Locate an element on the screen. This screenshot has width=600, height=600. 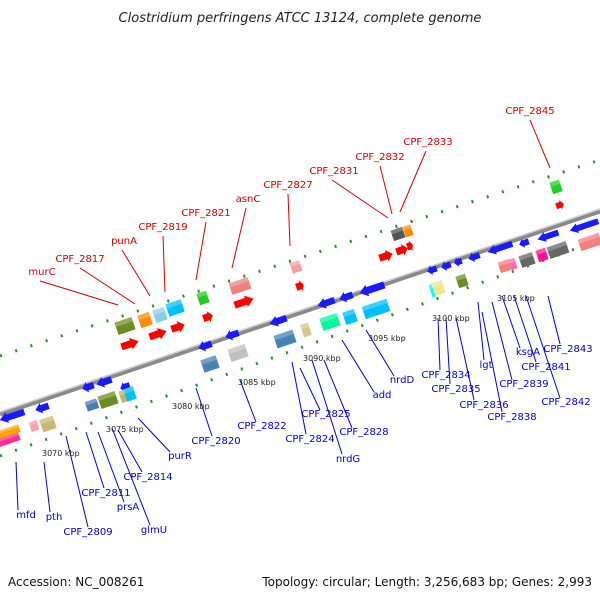
lower-gene-label: pth is located at coordinates (54, 517).